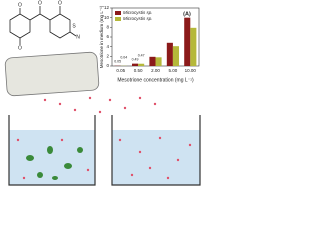  What do you see at coordinates (107, 46) in the screenshot?
I see `y-tick-label: 4` at bounding box center [107, 46].